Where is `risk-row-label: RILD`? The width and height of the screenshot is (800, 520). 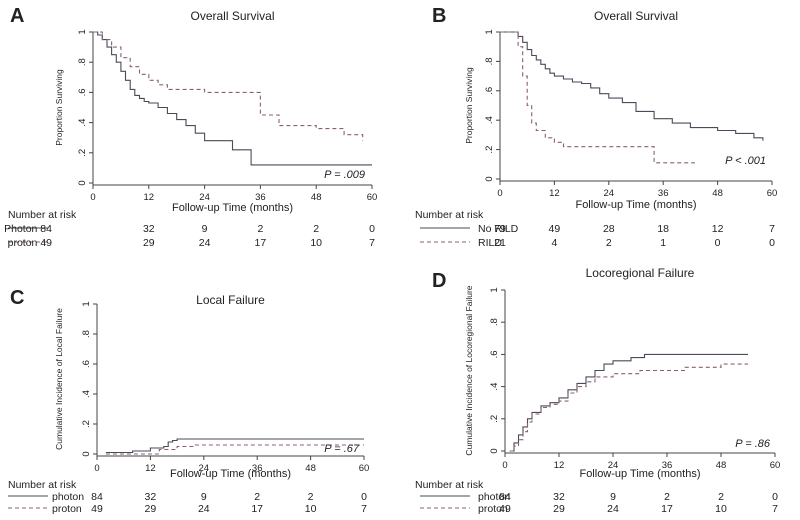 risk-row-label: RILD is located at coordinates (490, 243).